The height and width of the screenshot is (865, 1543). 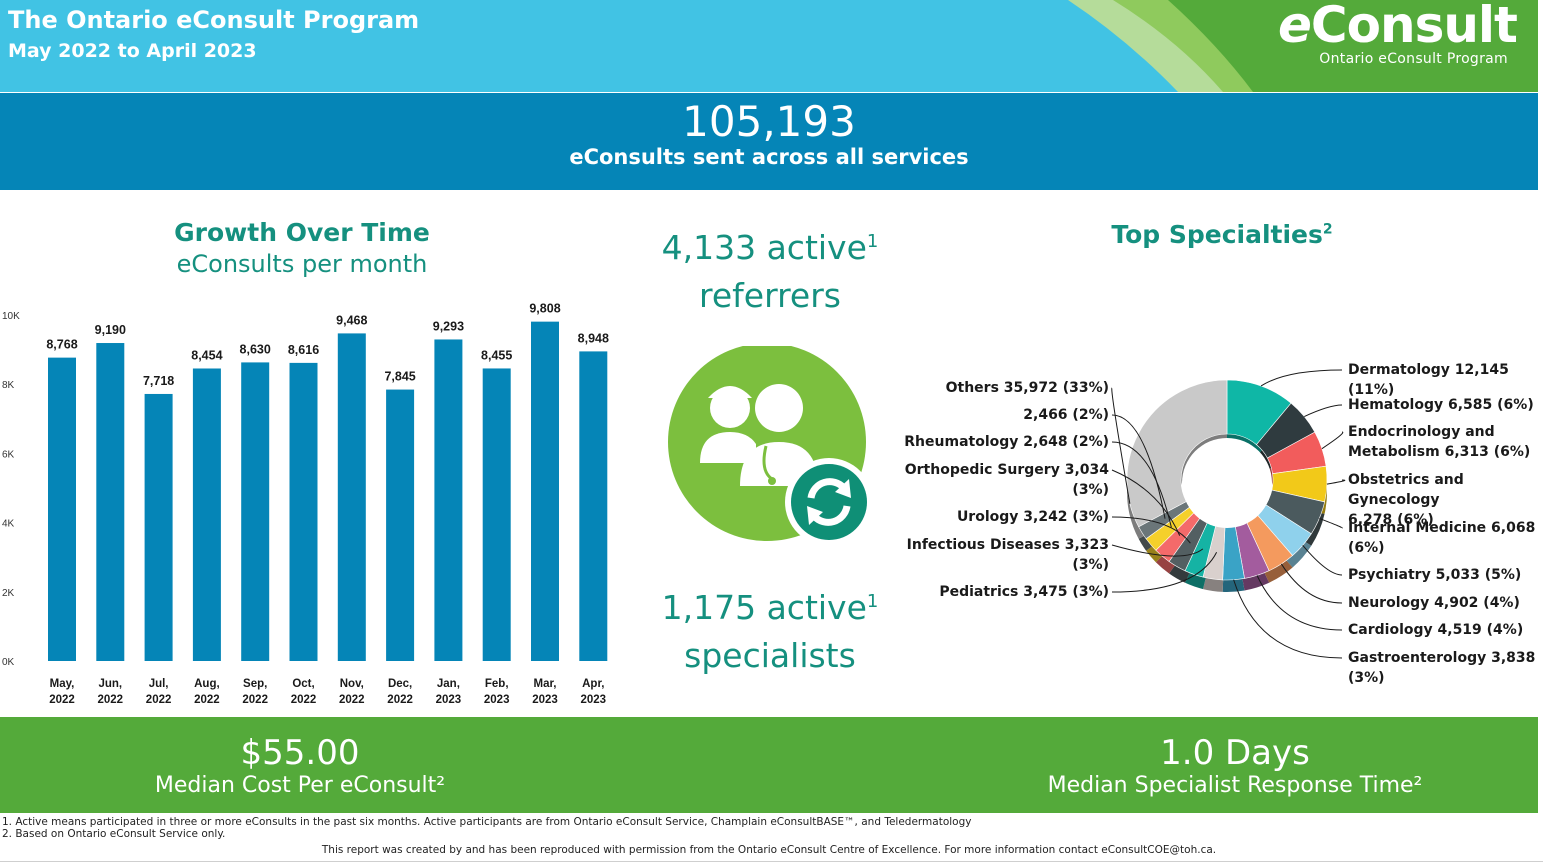 I want to click on specialty-label-line: Orthopedic Surgery 3,034, so click(x=1006, y=470).